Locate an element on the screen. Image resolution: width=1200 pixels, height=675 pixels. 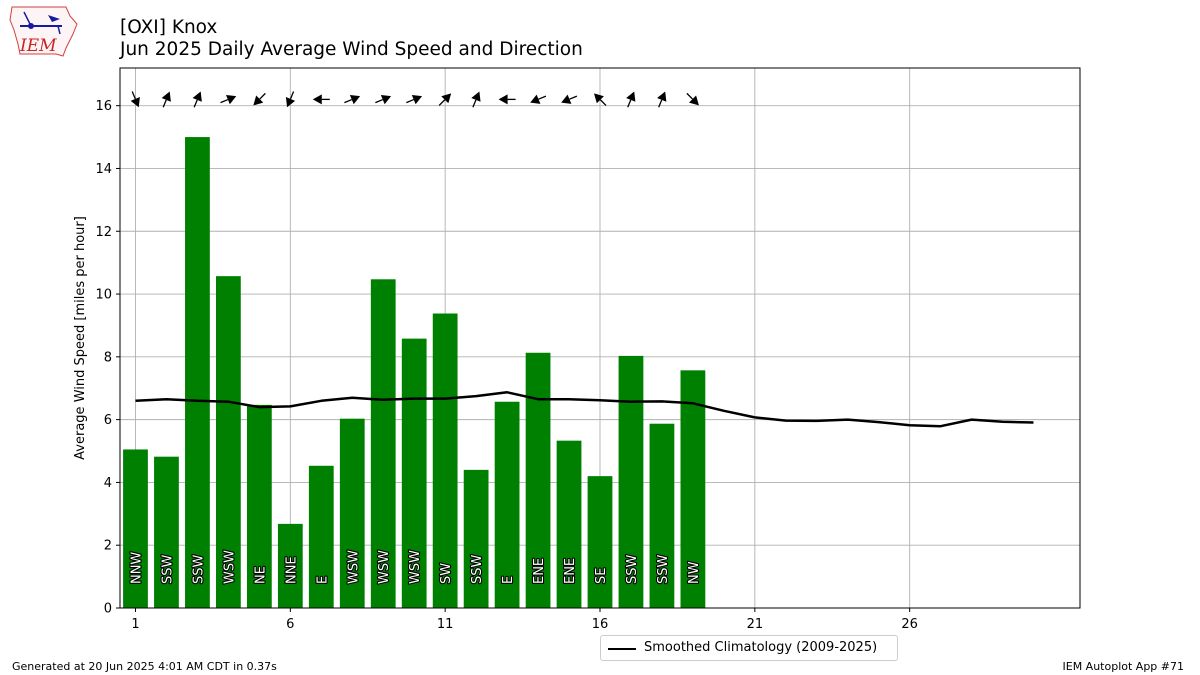
y-axis-label: Average Wind Speed [miles per hour] is located at coordinates (80, 338).